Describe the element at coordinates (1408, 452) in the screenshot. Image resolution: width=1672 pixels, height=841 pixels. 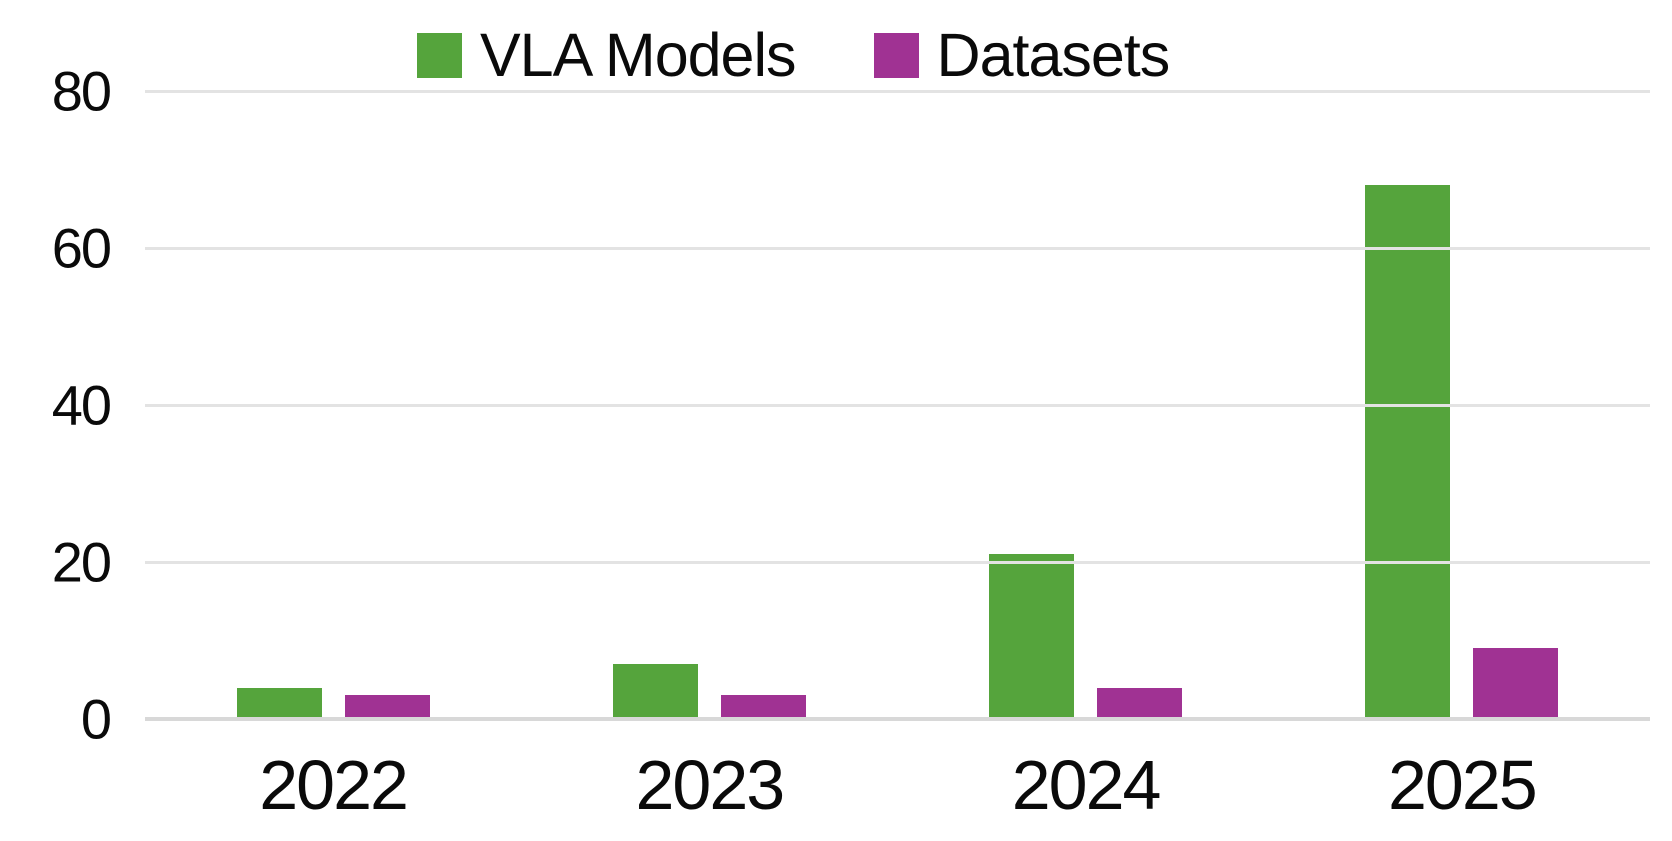
I see `bar-vla-models-2025` at that location.